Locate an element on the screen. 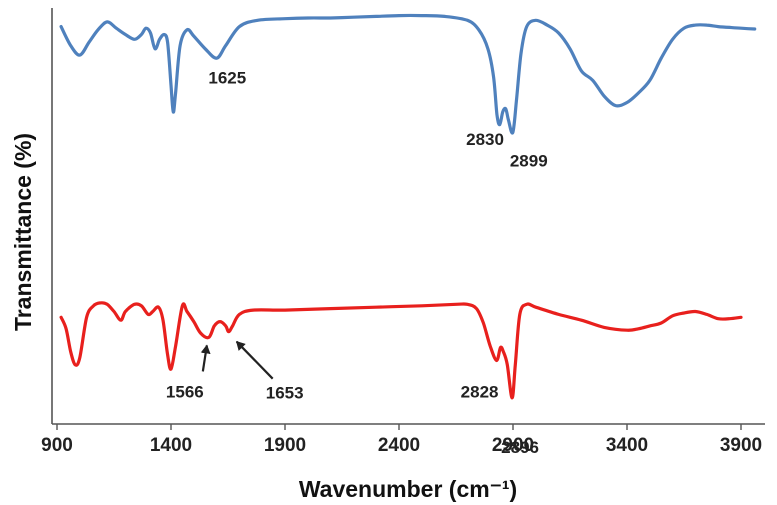  y-axis-title: Transmittance (%) is located at coordinates (23, 232).